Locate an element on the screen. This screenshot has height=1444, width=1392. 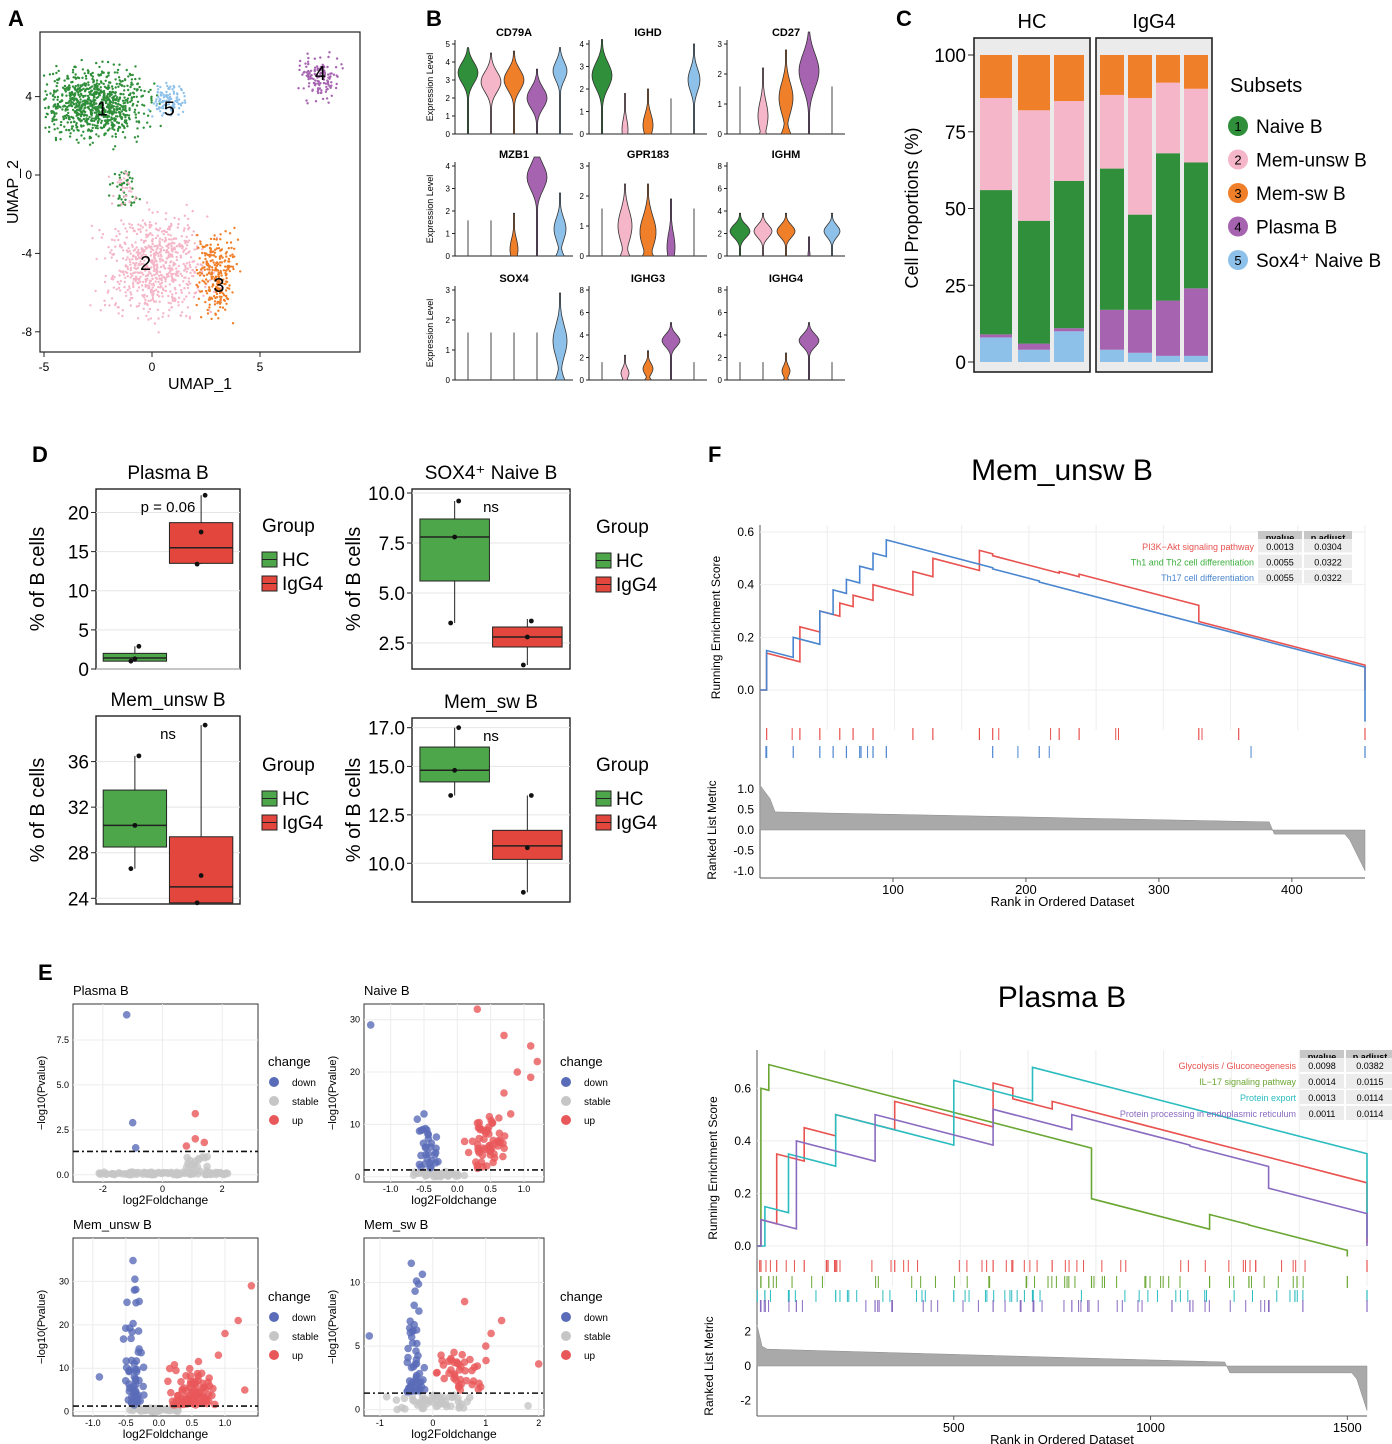
y-tick-label: 3 is located at coordinates (720, 44).